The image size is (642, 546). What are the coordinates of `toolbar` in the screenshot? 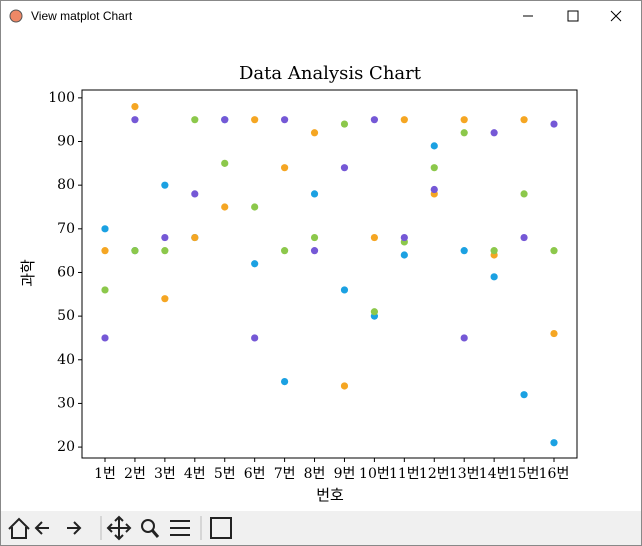 It's located at (321, 528).